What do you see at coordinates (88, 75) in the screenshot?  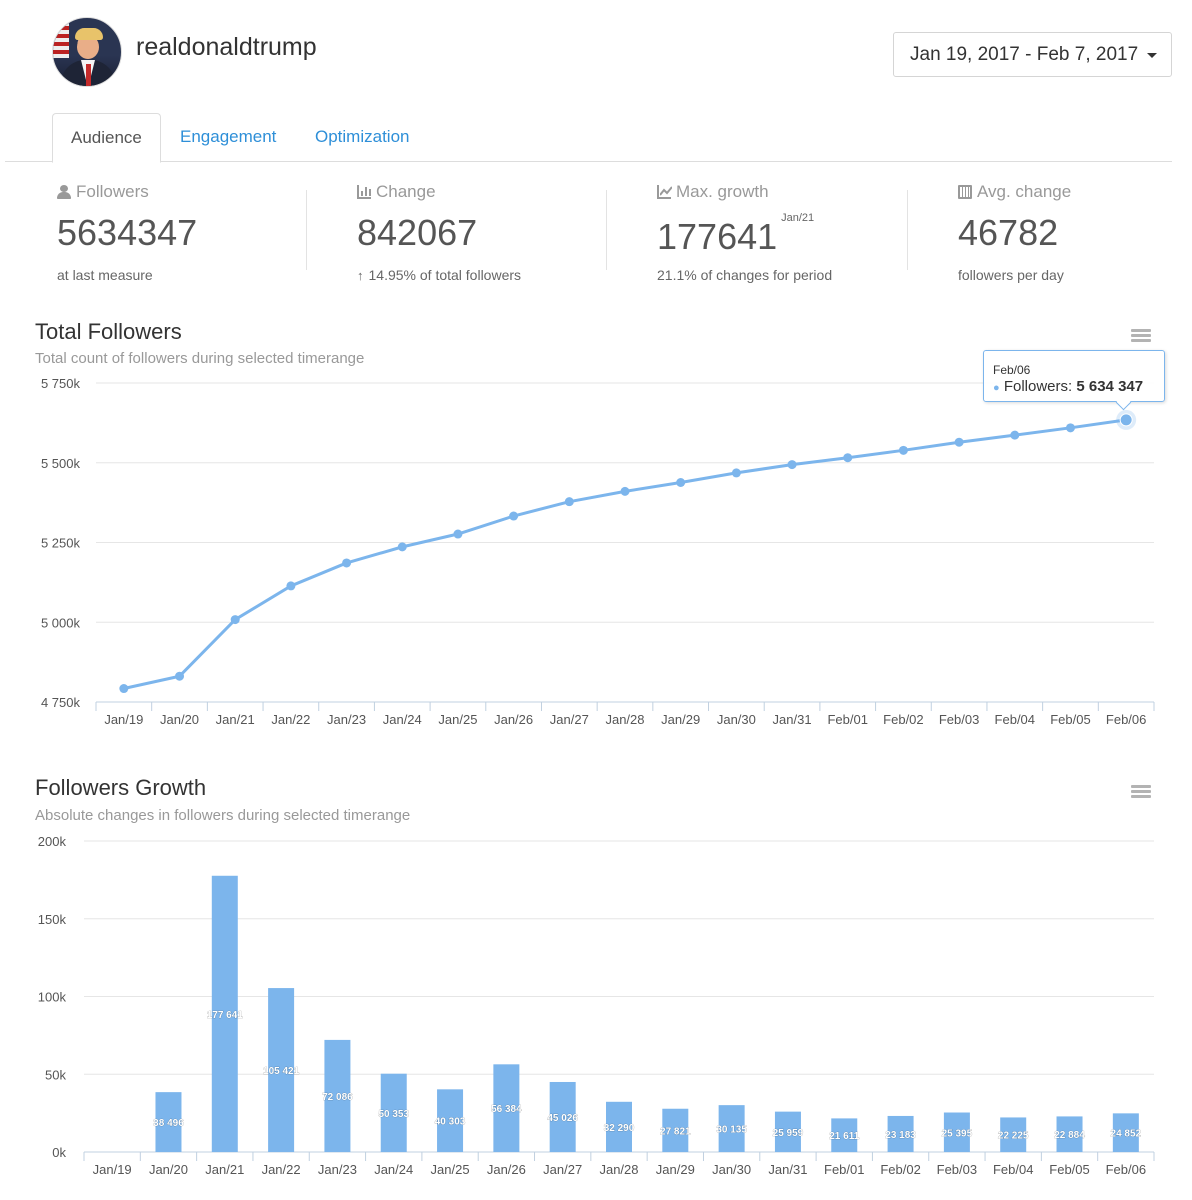 I see `avatar-tie` at bounding box center [88, 75].